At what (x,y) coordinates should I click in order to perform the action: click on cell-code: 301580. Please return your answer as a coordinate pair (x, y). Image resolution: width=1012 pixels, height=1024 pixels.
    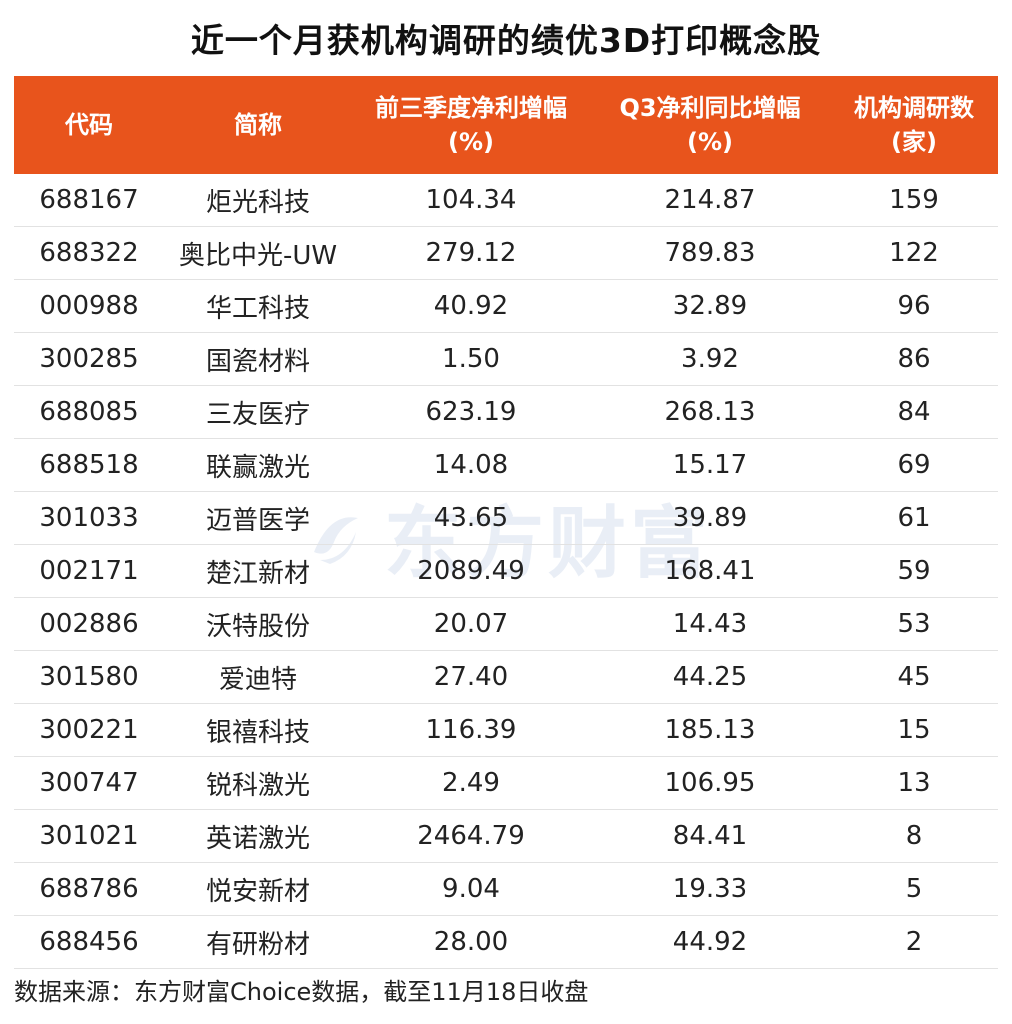
    Looking at the image, I should click on (89, 677).